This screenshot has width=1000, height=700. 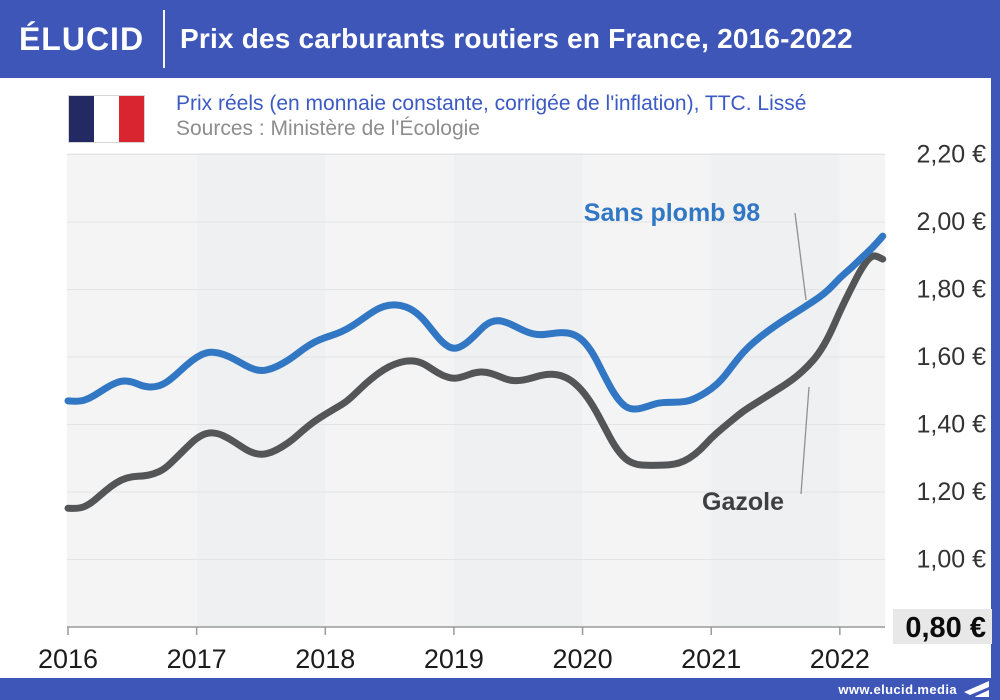 I want to click on x-tick-label-2022: 2022, so click(x=840, y=659).